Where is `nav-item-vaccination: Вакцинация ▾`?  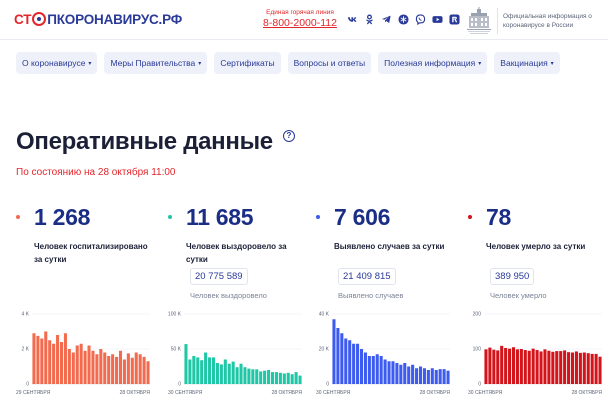 nav-item-vaccination: Вакцинация ▾ is located at coordinates (527, 63).